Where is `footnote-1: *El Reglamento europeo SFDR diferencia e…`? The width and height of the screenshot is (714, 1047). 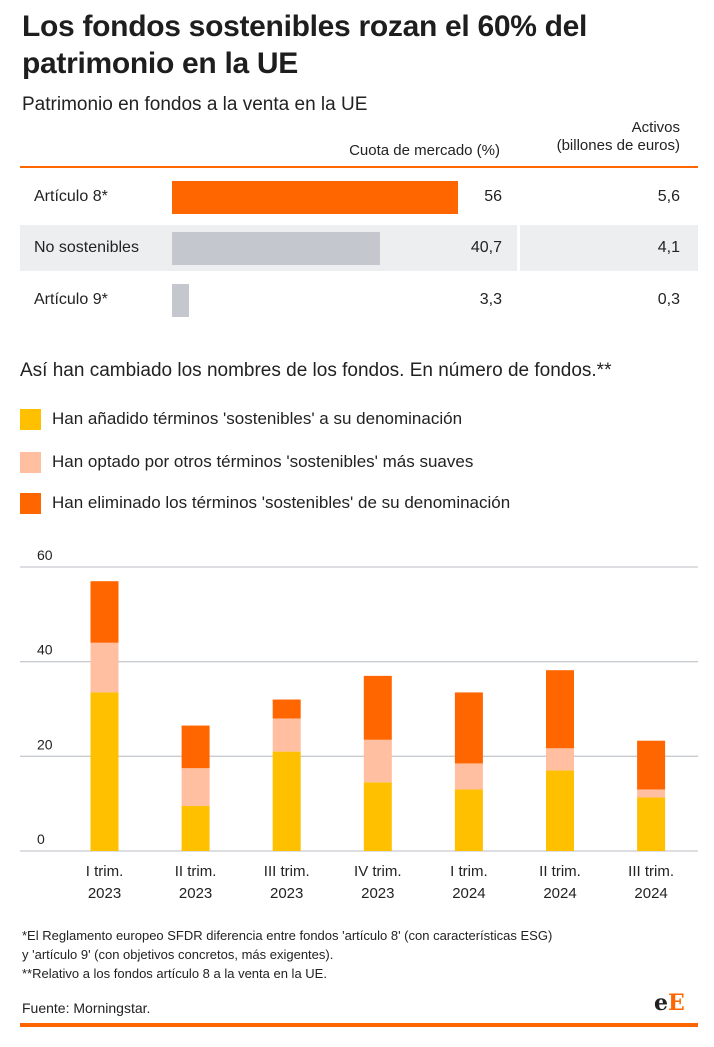
footnote-1: *El Reglamento europeo SFDR diferencia e… is located at coordinates (287, 935).